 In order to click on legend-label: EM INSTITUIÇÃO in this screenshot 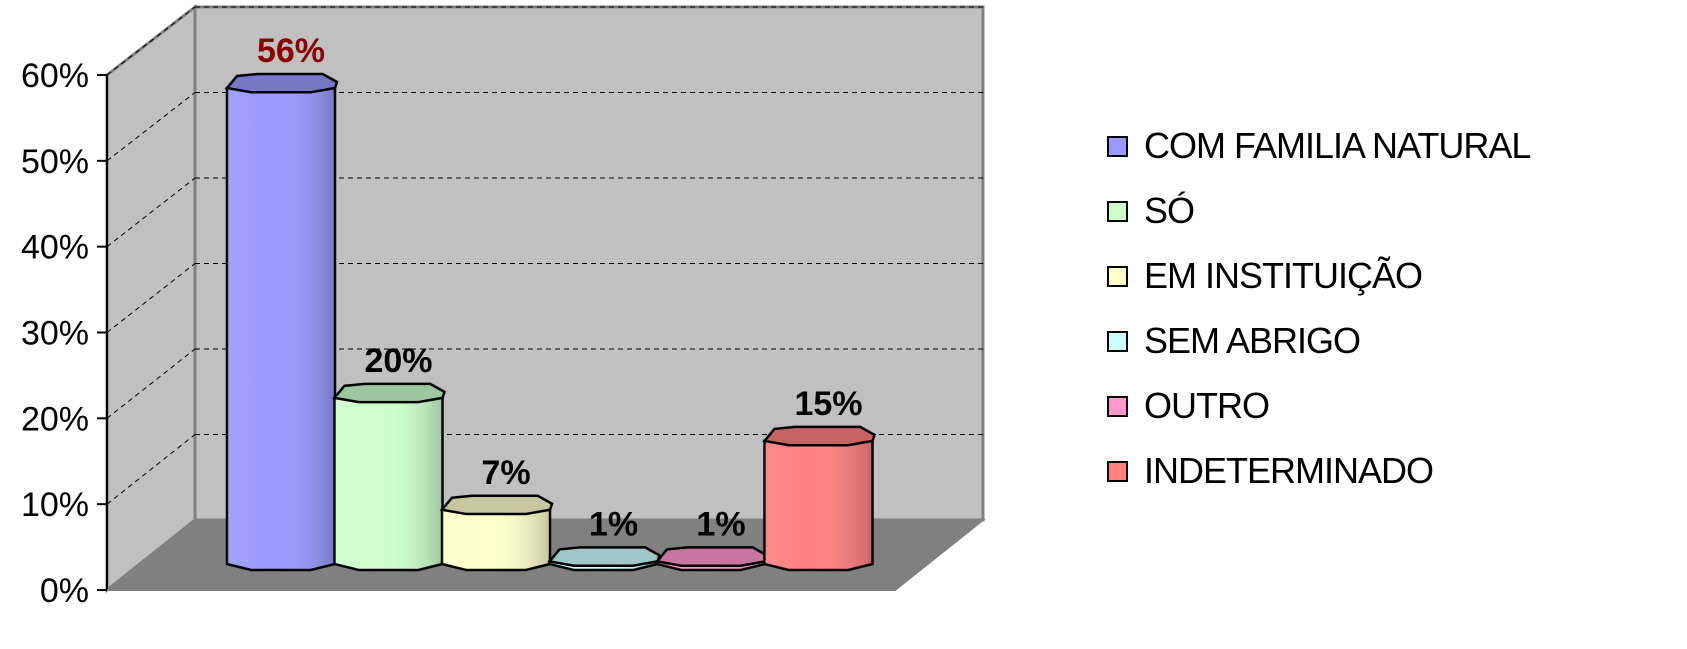, I will do `click(1283, 275)`.